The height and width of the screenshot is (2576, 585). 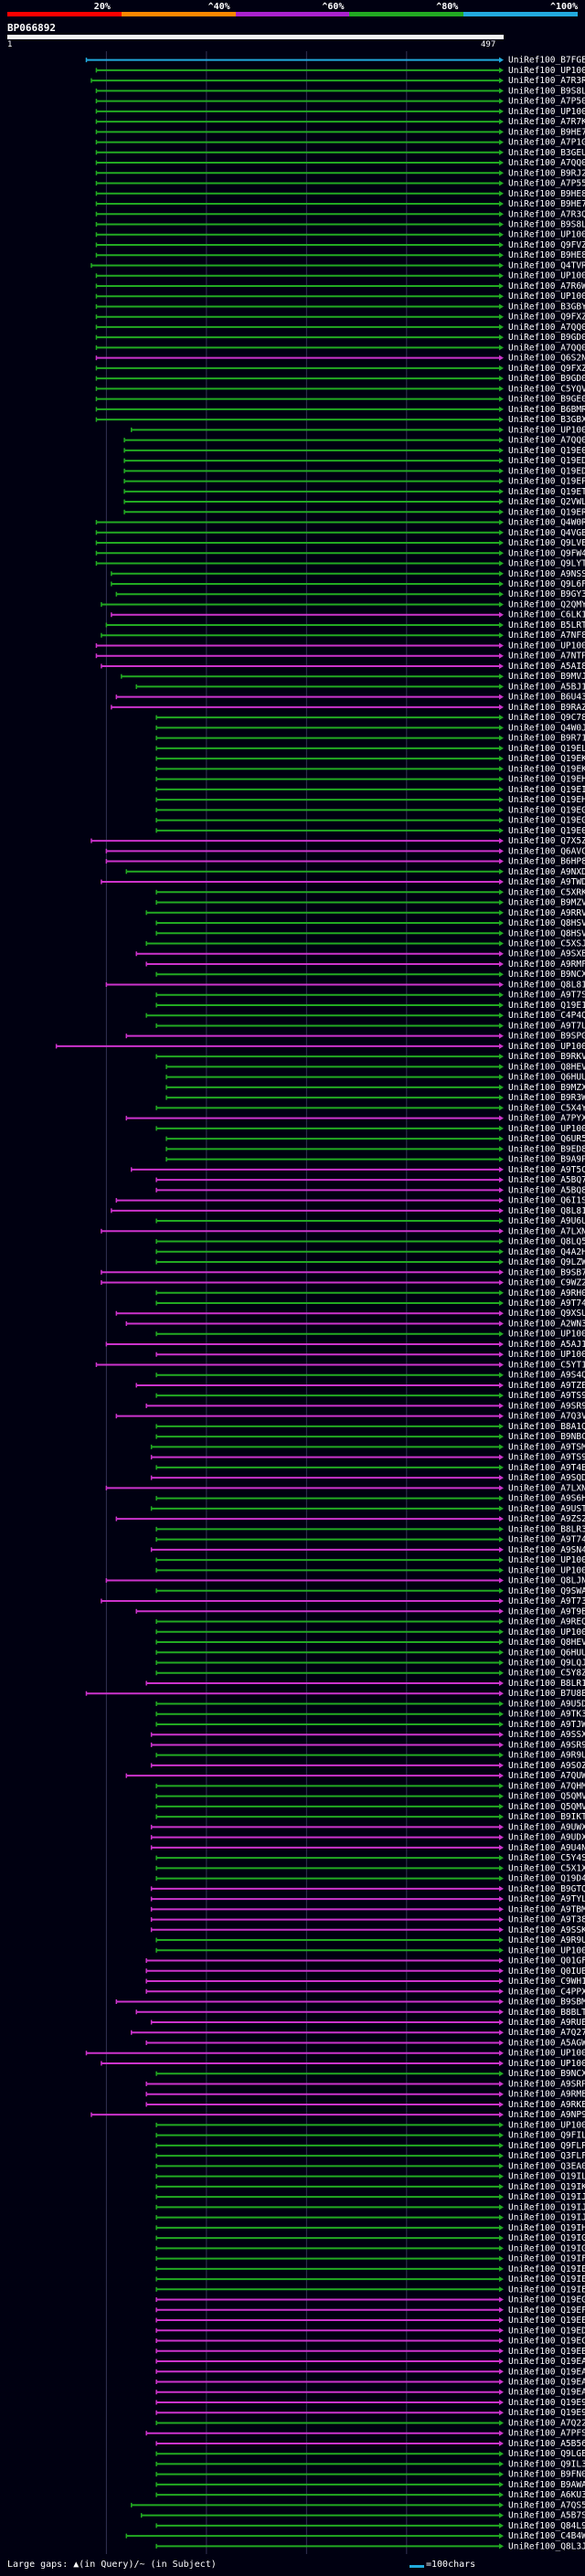 I want to click on hit-label: UniRef100_Q2VWL9, so click(x=546, y=502).